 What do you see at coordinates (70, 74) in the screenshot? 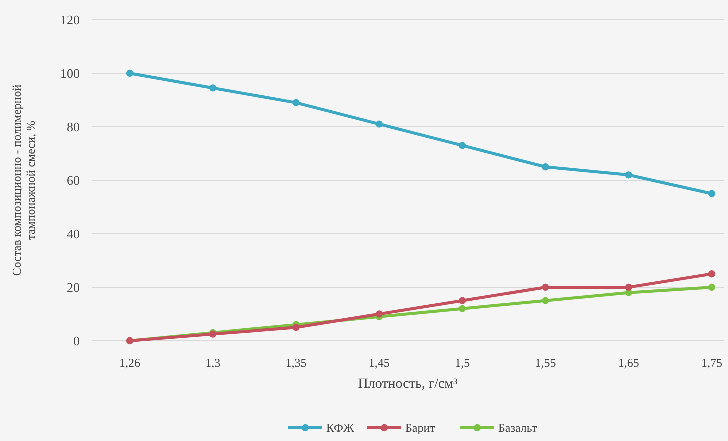
I see `y-tick-label: 100` at bounding box center [70, 74].